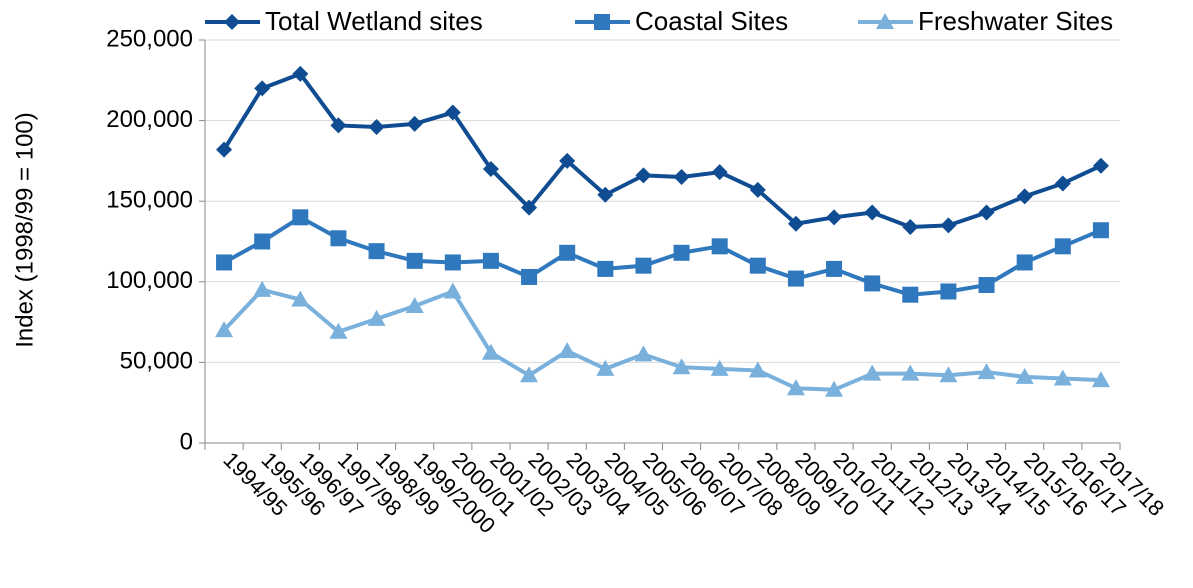  What do you see at coordinates (149, 38) in the screenshot?
I see `y-tick-label: 250,000` at bounding box center [149, 38].